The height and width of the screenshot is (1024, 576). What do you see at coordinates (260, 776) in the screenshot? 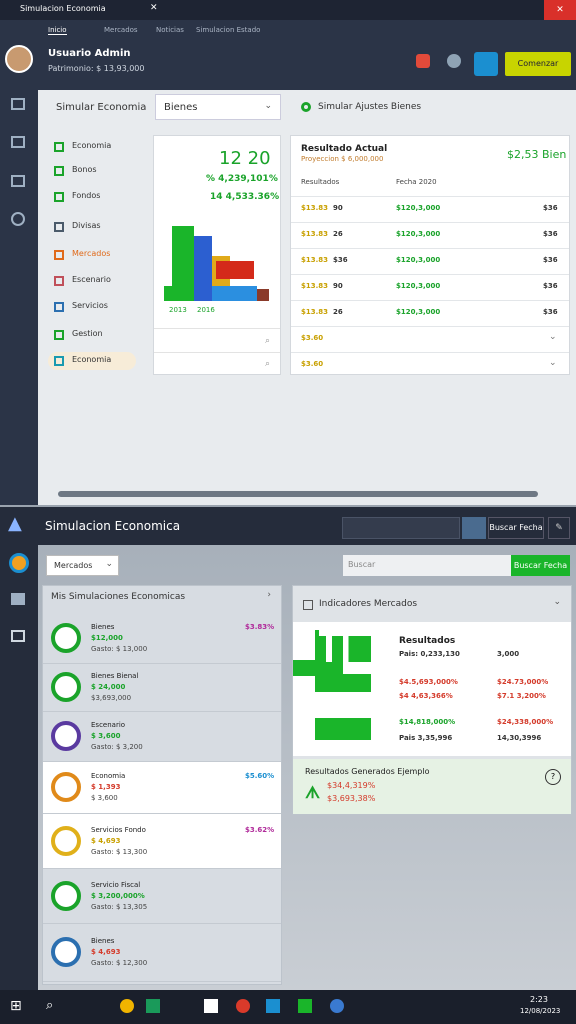
I see `item-pct: $5.60%` at bounding box center [260, 776].